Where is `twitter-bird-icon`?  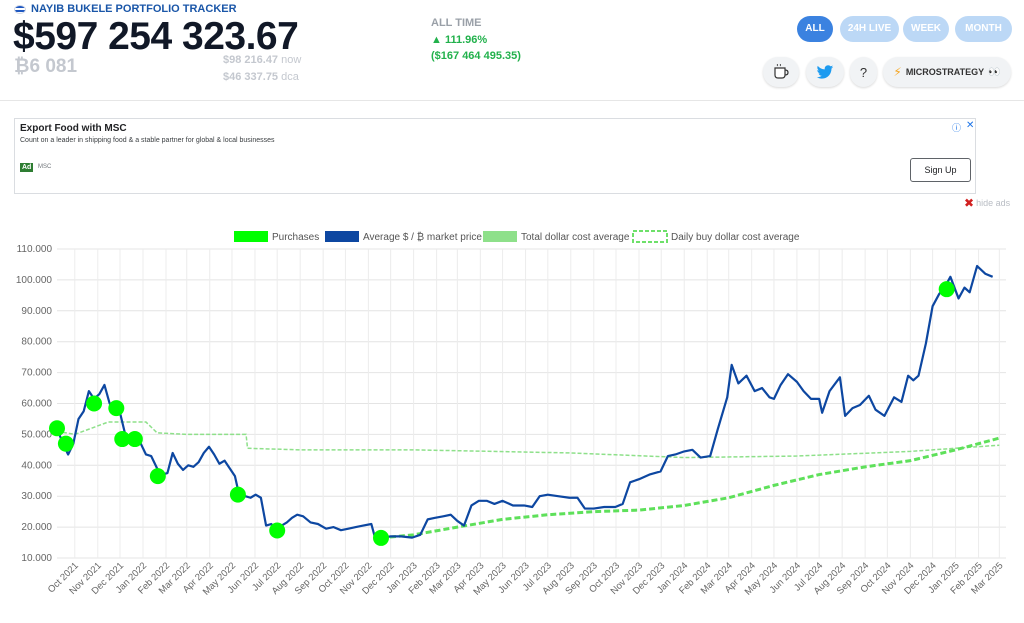
twitter-bird-icon is located at coordinates (825, 71).